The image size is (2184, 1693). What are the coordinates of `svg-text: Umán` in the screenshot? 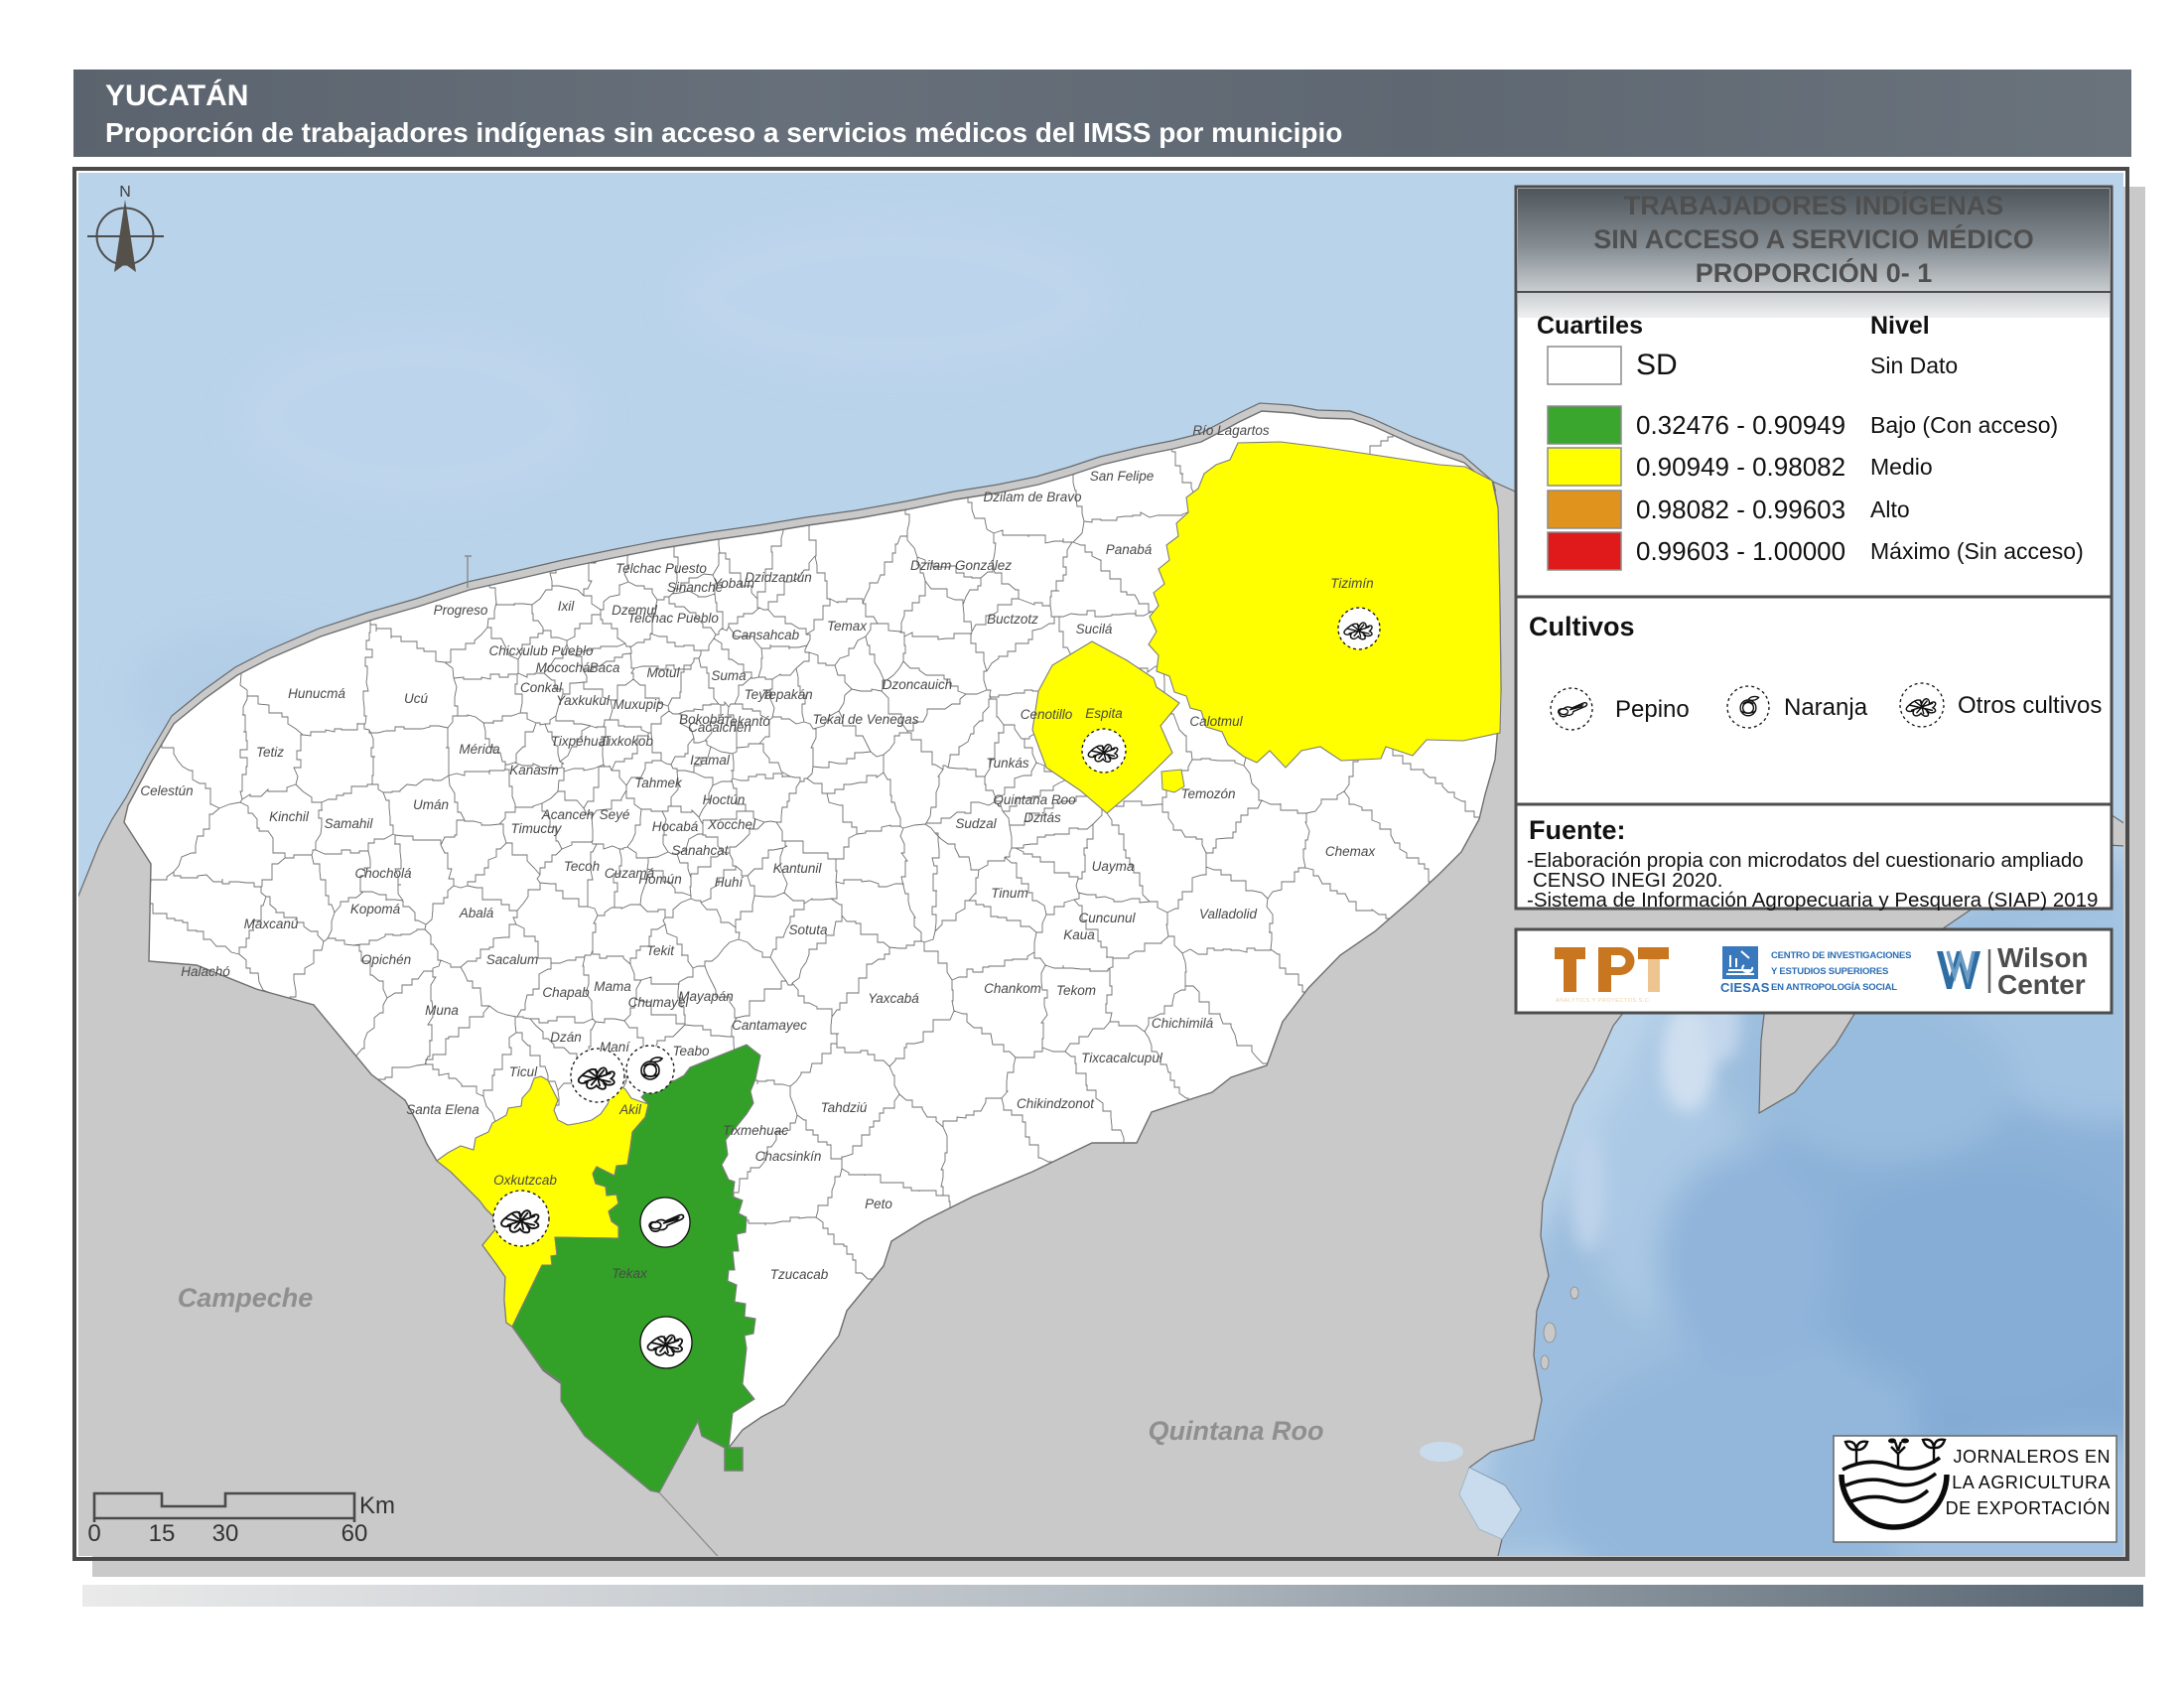 It's located at (431, 804).